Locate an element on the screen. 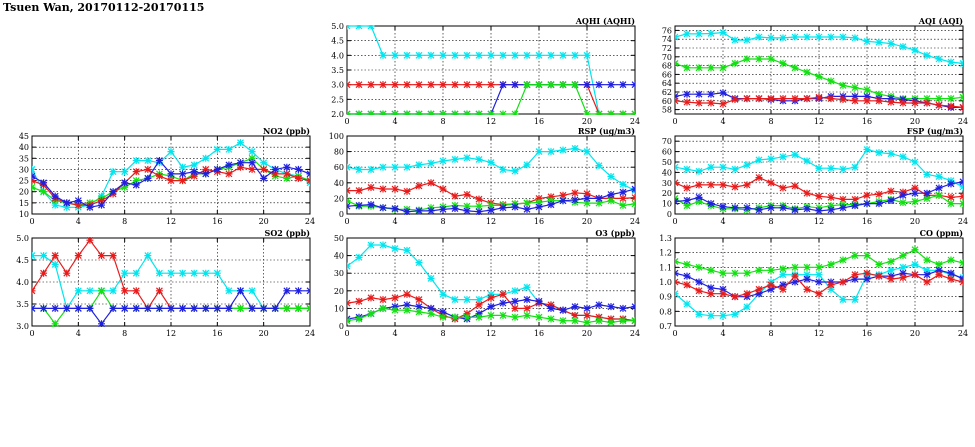  y-tick-label: 3.0 is located at coordinates (337, 85).